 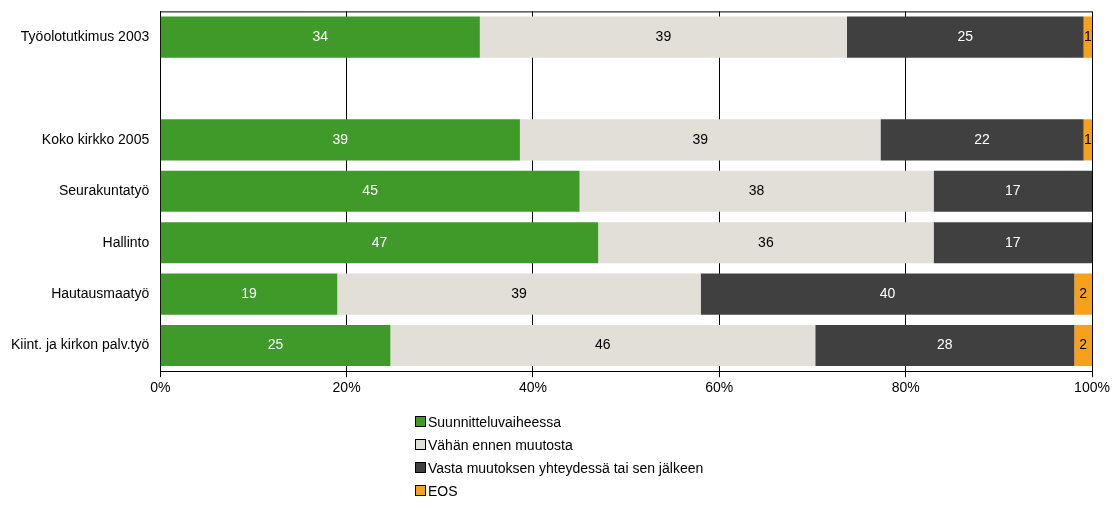 What do you see at coordinates (566, 467) in the screenshot?
I see `legend-label: Vasta muutoksen yhteydessä tai sen jälkeen` at bounding box center [566, 467].